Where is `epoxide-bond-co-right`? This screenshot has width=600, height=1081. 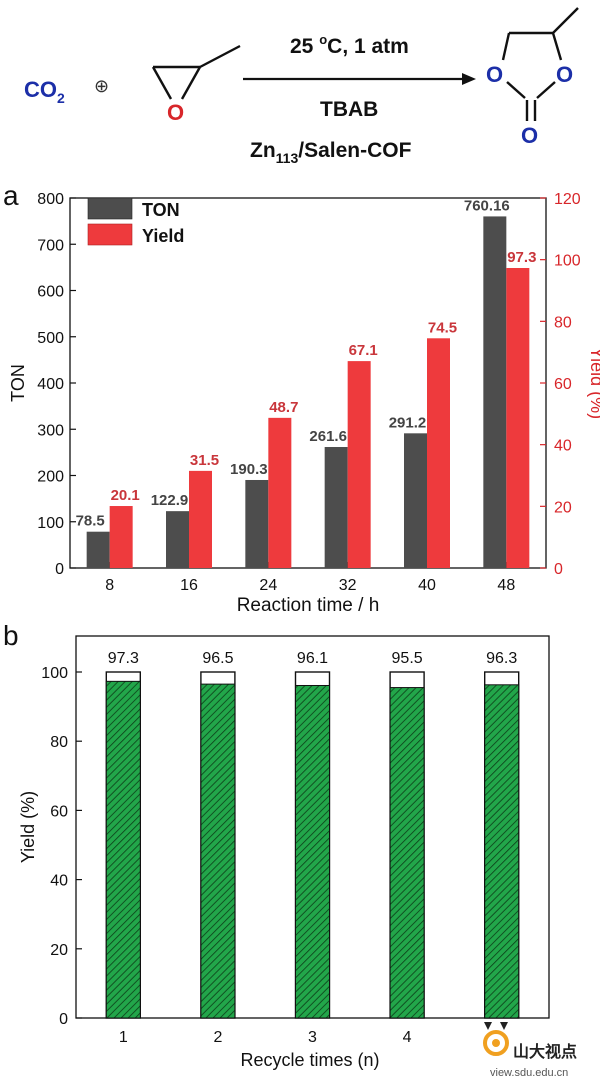 epoxide-bond-co-right is located at coordinates (191, 83).